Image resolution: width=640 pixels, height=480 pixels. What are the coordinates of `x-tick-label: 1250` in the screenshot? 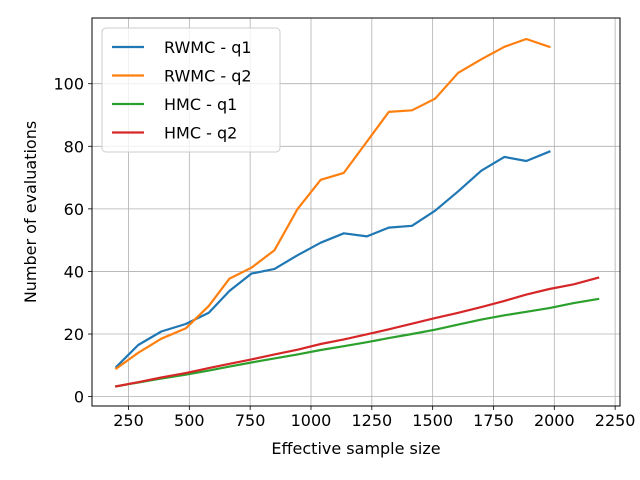 It's located at (371, 420).